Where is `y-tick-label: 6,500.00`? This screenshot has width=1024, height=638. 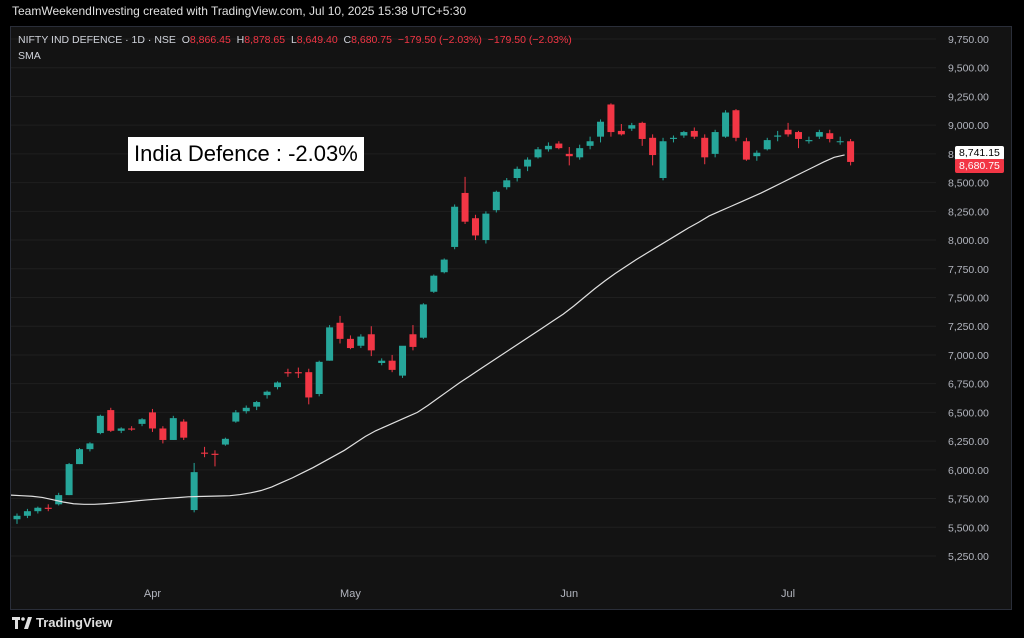 y-tick-label: 6,500.00 is located at coordinates (968, 413).